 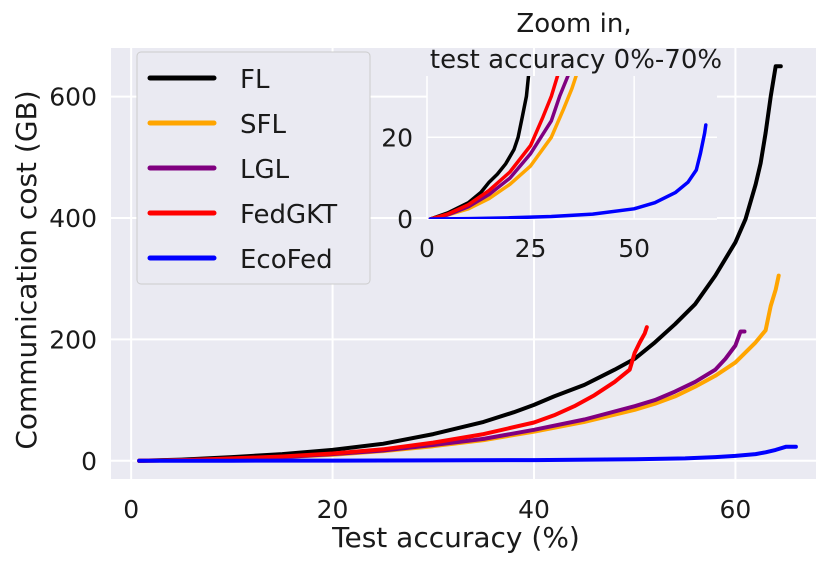 What do you see at coordinates (573, 24) in the screenshot?
I see `inset-title-line-1: Zoom in,` at bounding box center [573, 24].